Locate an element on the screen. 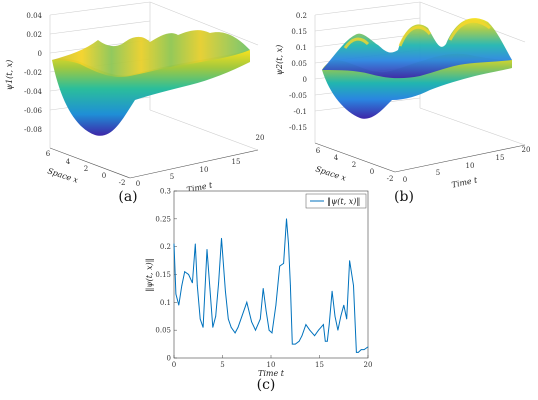 The image size is (538, 400). panel-a-z-tick: 0 is located at coordinates (40, 54).